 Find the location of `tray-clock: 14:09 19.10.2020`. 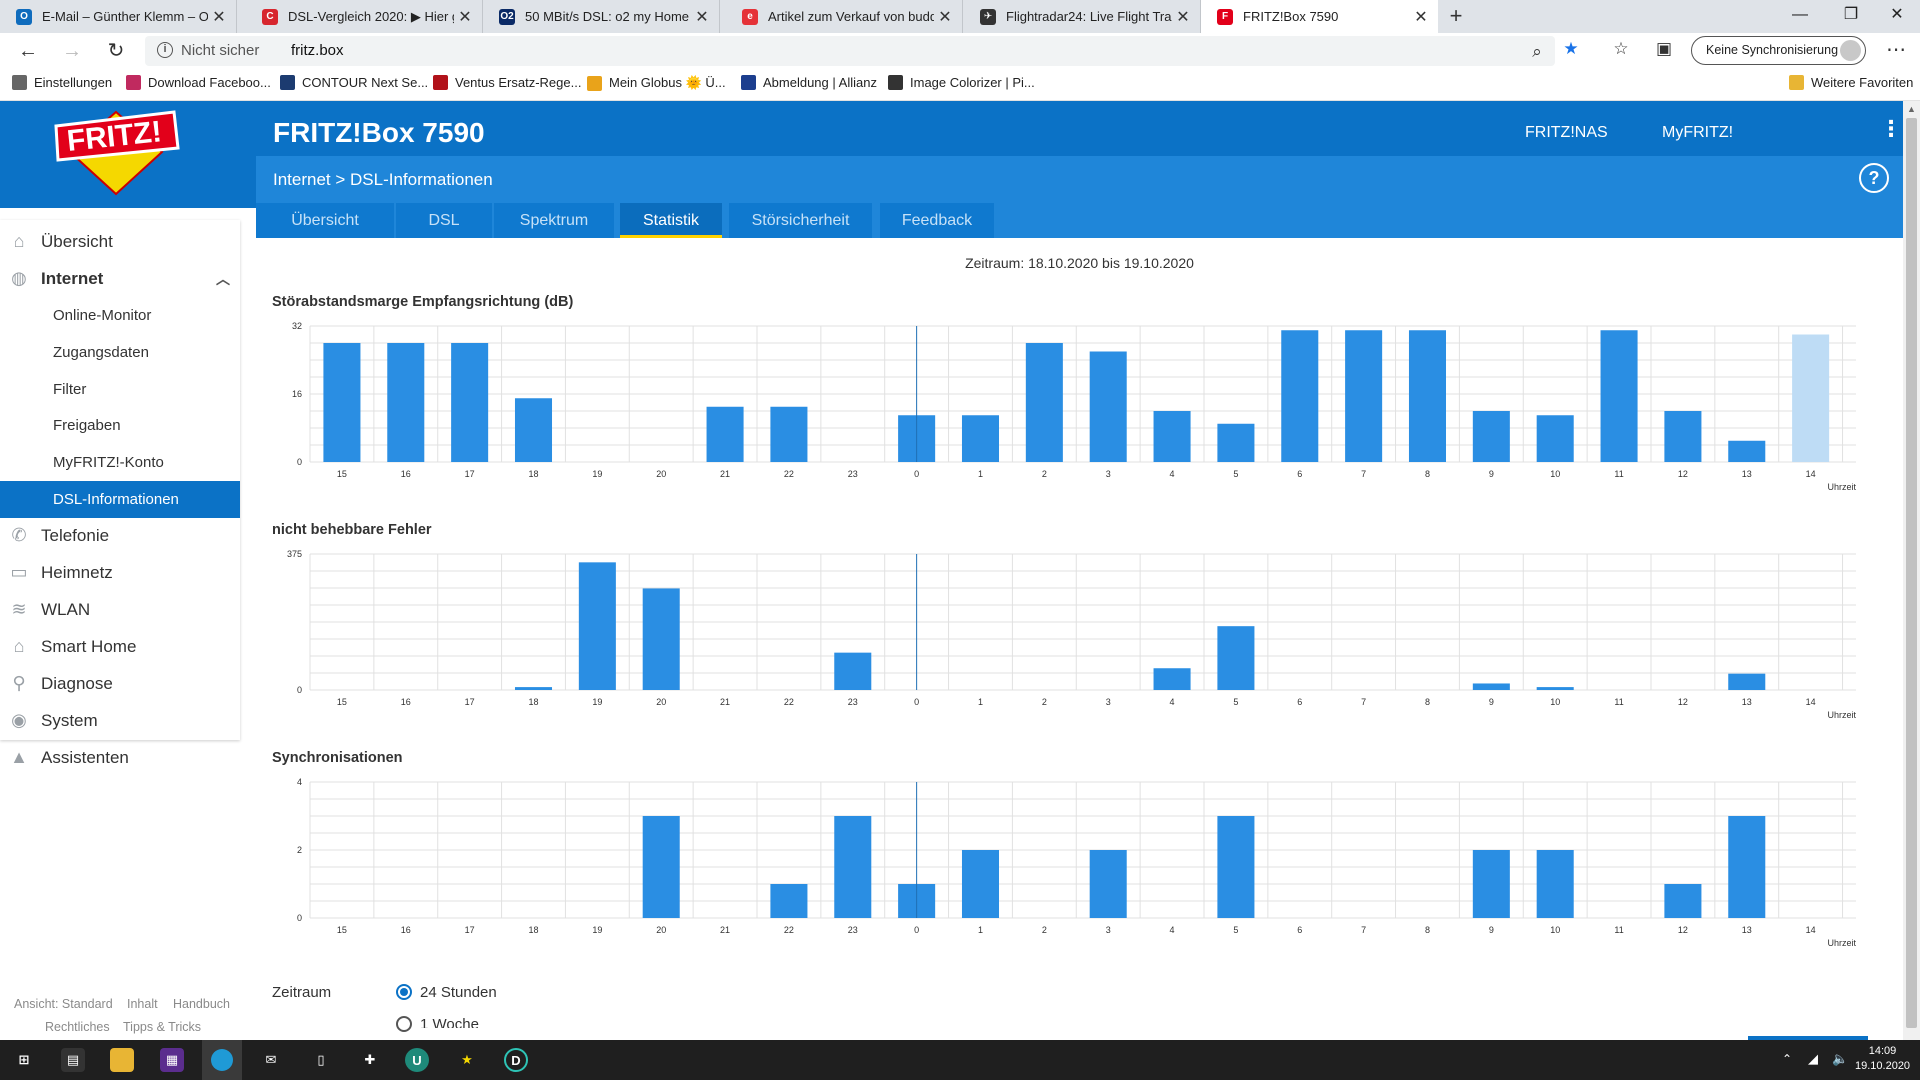

tray-clock: 14:09 19.10.2020 is located at coordinates (1882, 1059).